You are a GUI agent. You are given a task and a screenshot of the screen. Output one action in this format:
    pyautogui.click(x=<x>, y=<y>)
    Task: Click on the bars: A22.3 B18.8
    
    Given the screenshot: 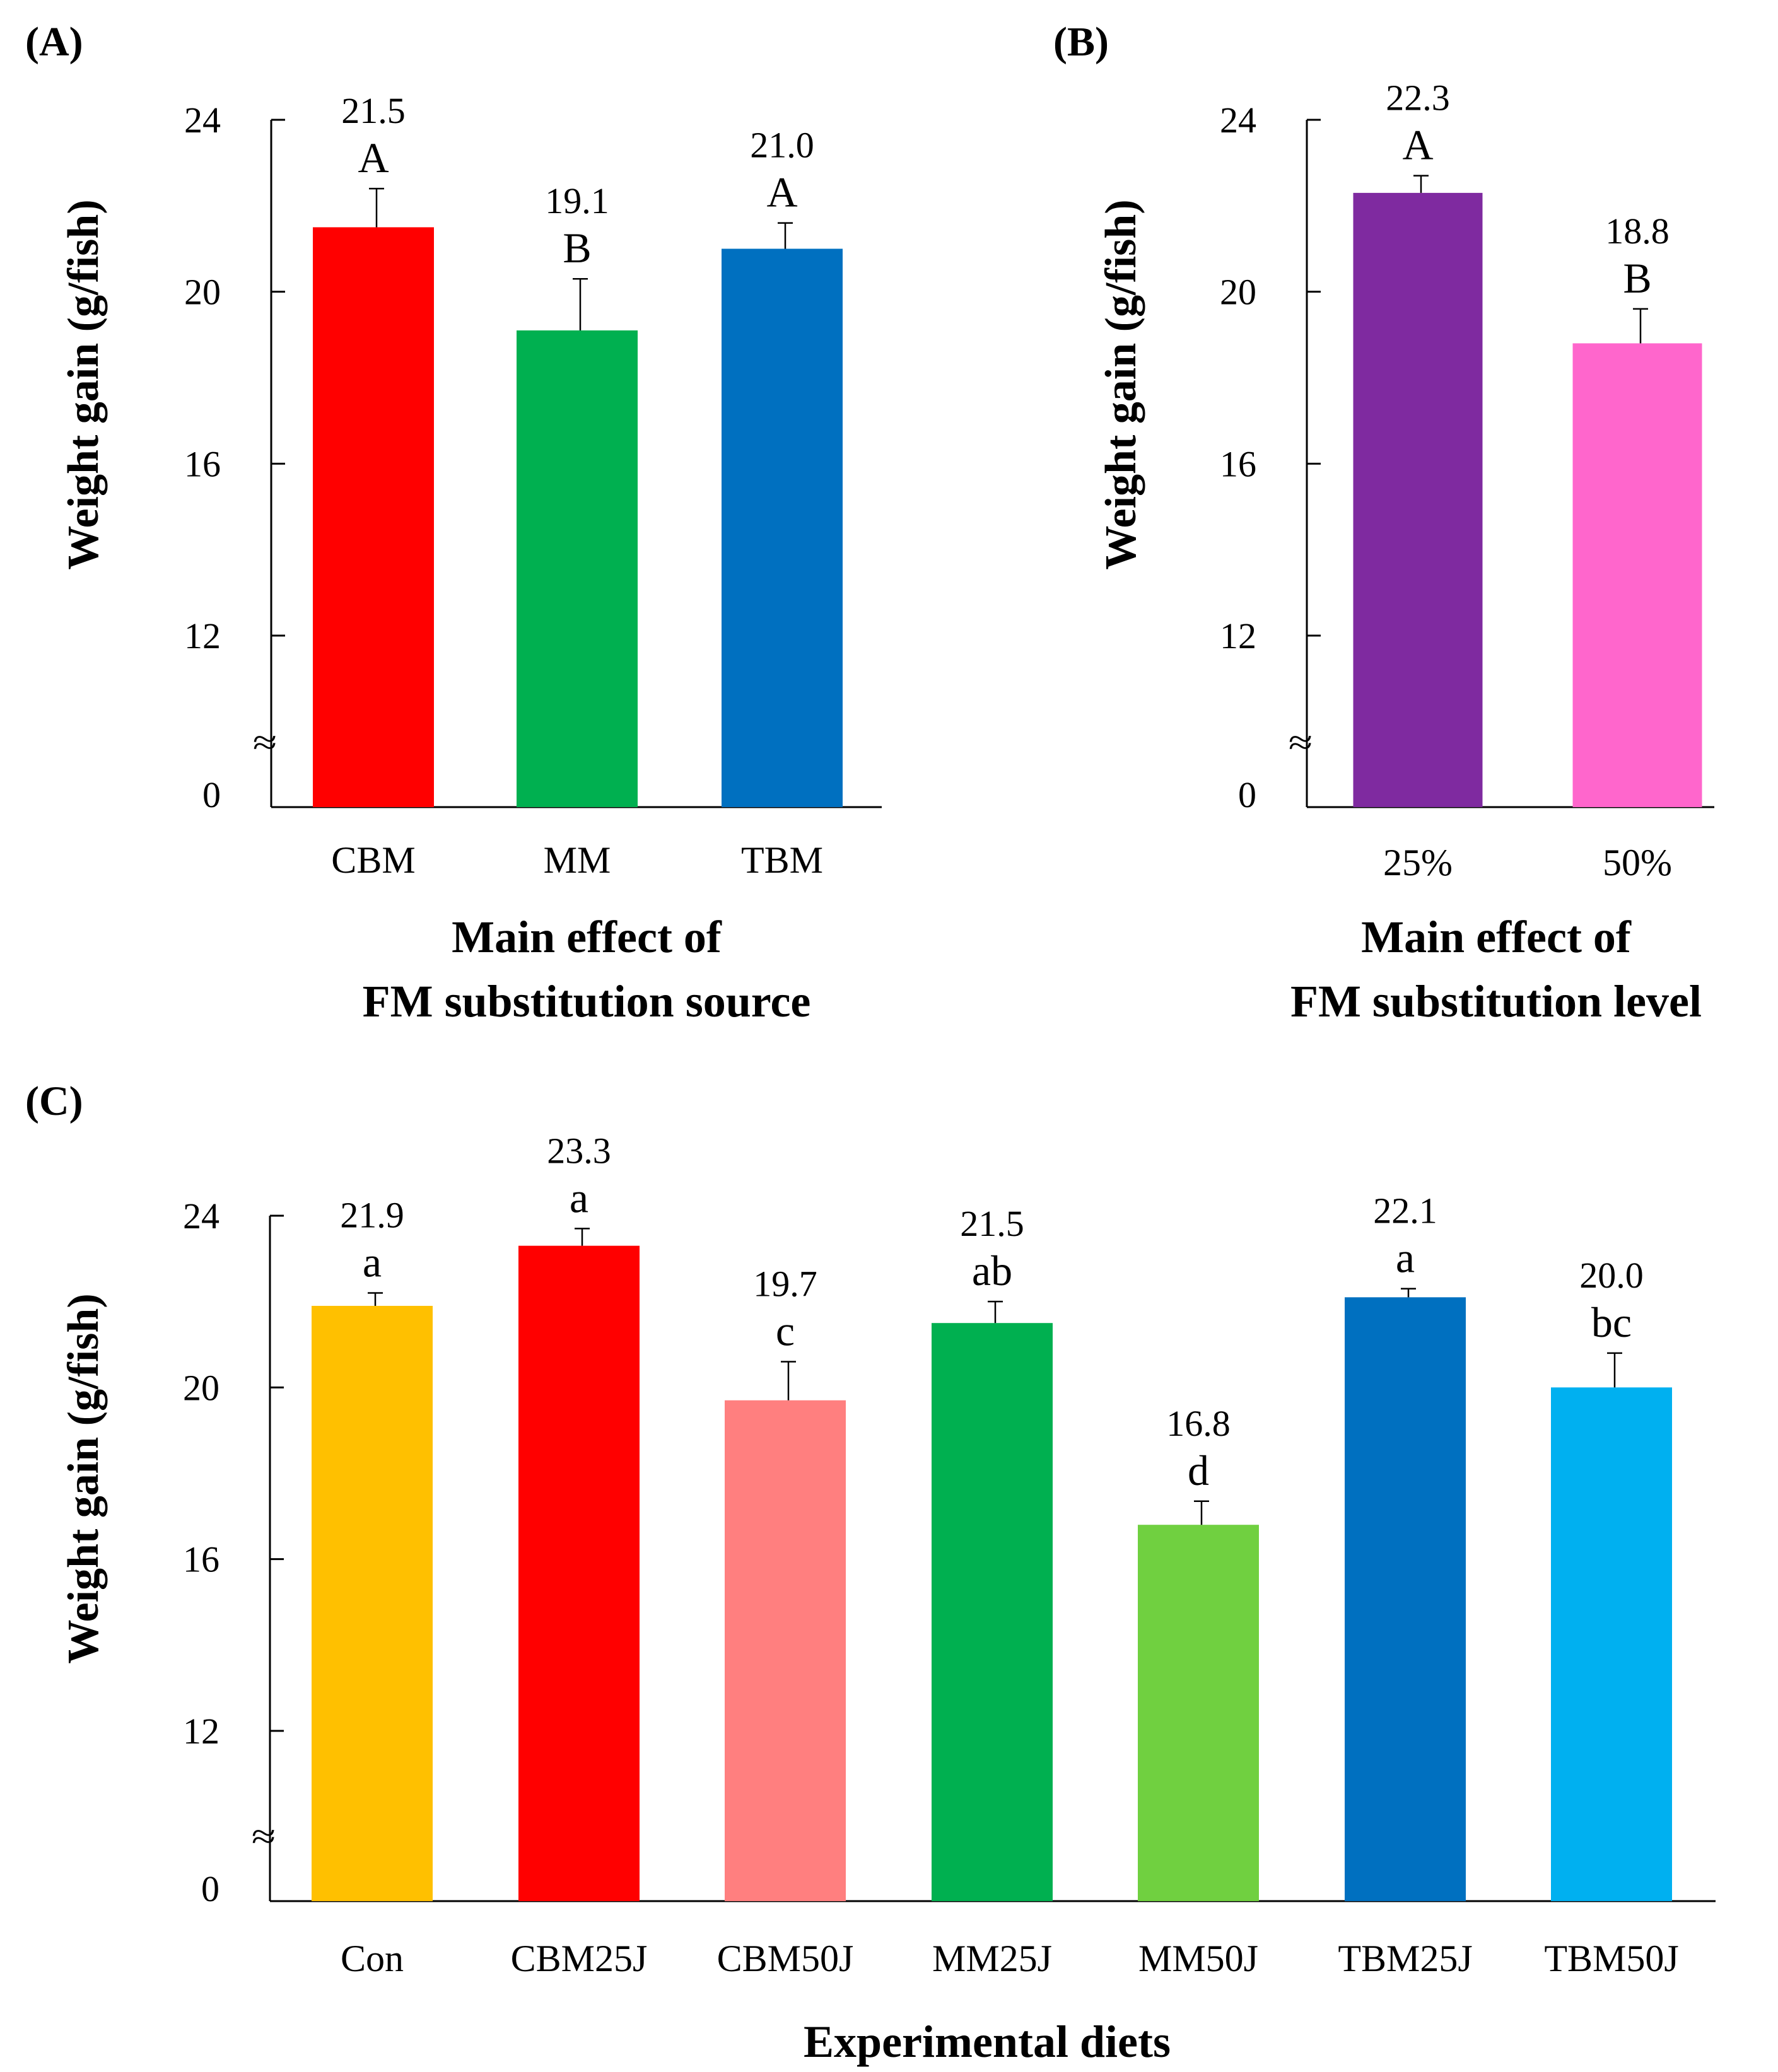 What is the action you would take?
    pyautogui.click(x=1528, y=443)
    